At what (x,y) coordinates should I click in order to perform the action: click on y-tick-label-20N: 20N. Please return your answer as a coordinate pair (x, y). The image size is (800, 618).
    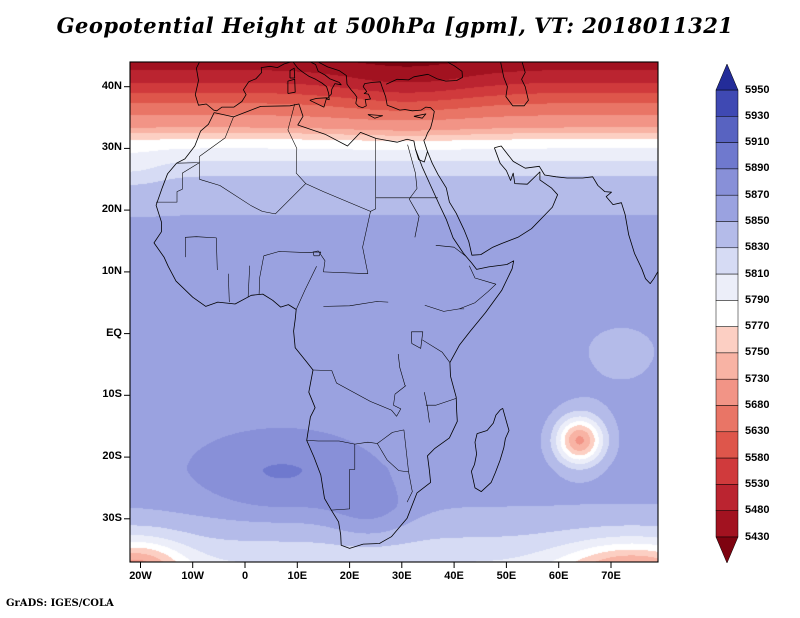
    Looking at the image, I should click on (111, 209).